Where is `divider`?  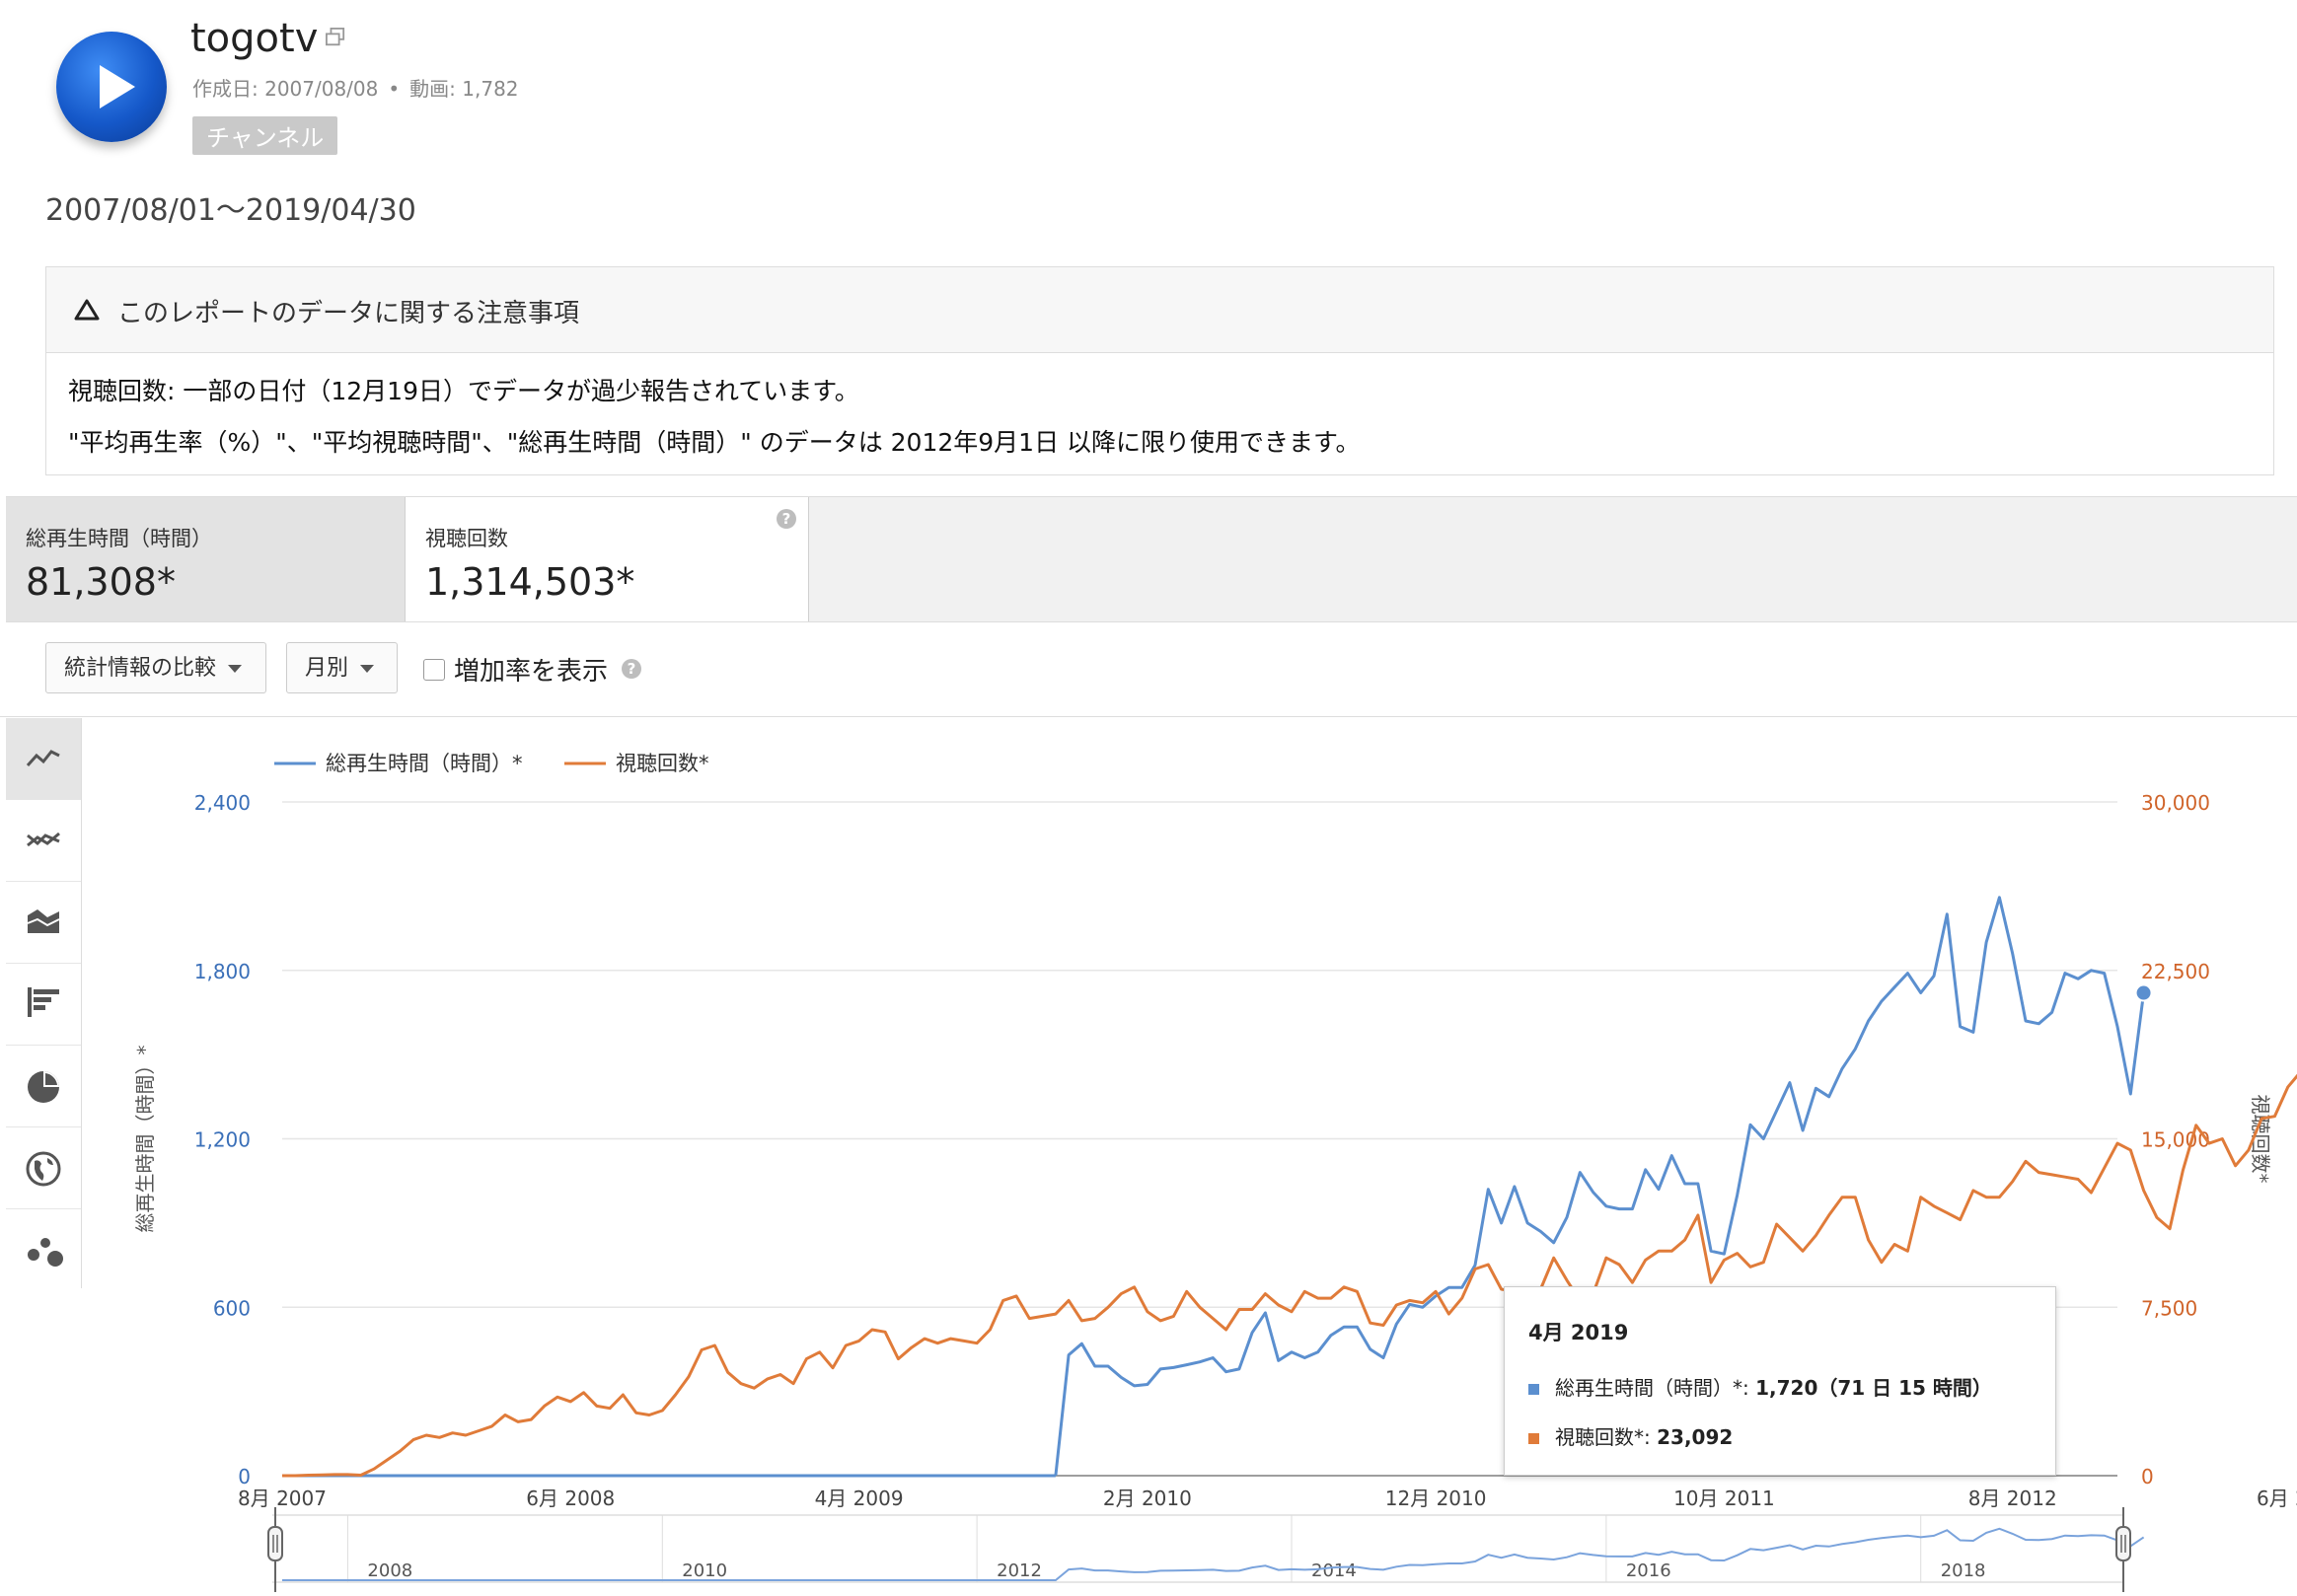 divider is located at coordinates (1148, 716).